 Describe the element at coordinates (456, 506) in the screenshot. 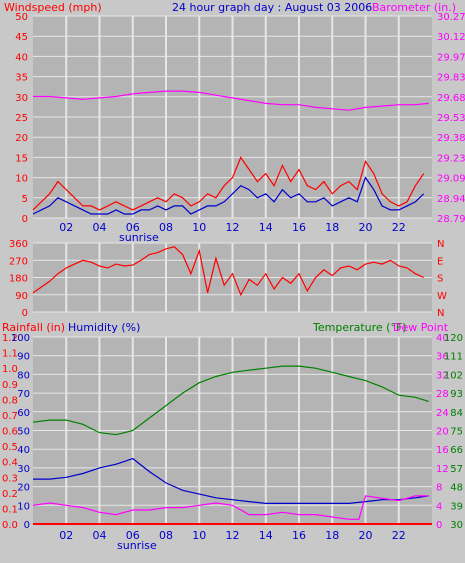

I see `temperature-tick-label: 39` at that location.